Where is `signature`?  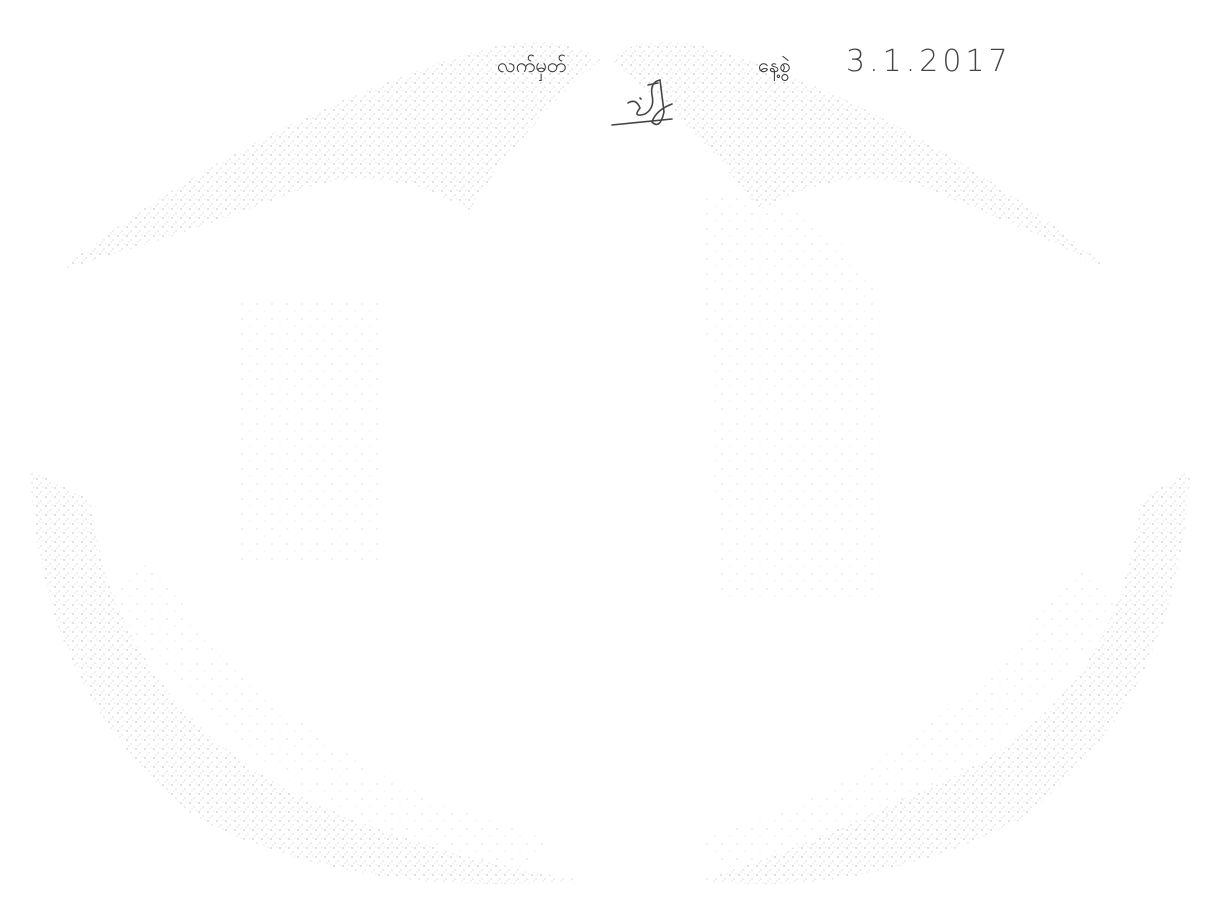 signature is located at coordinates (642, 102).